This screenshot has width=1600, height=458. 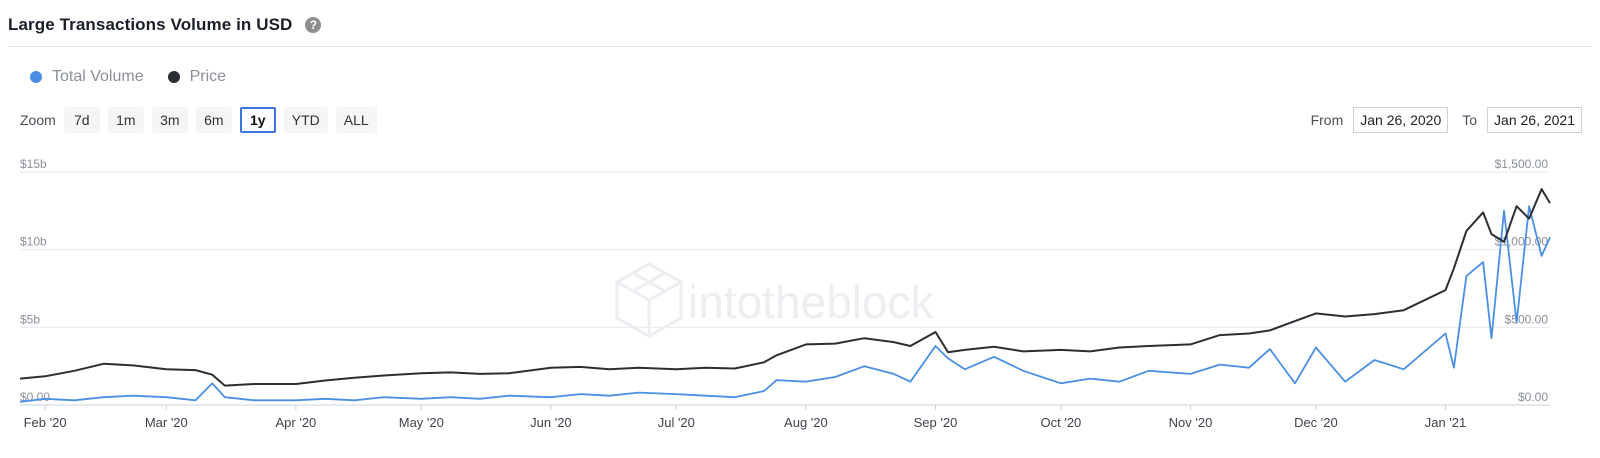 I want to click on widget-title: Large Transactions Volume in USD, so click(x=150, y=24).